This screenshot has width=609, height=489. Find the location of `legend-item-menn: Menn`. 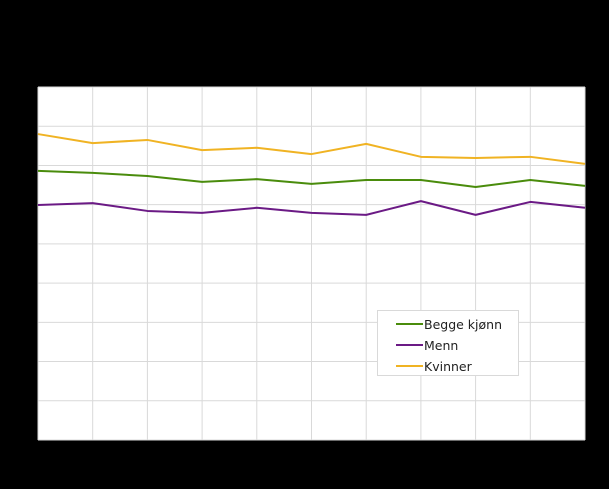

legend-item-menn: Menn is located at coordinates (427, 345).